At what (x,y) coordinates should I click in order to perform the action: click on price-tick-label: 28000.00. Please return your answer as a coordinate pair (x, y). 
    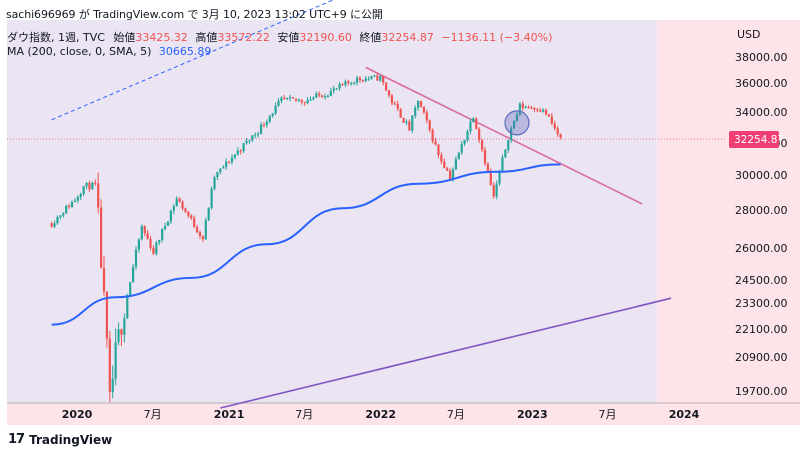
    Looking at the image, I should click on (761, 210).